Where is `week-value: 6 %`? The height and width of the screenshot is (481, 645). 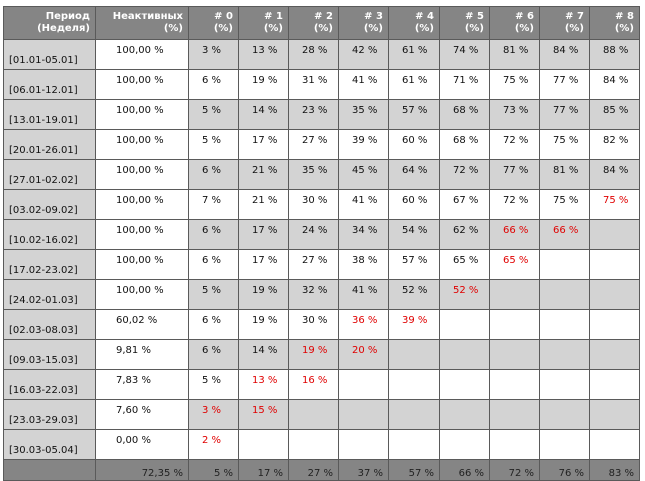 week-value: 6 % is located at coordinates (212, 320).